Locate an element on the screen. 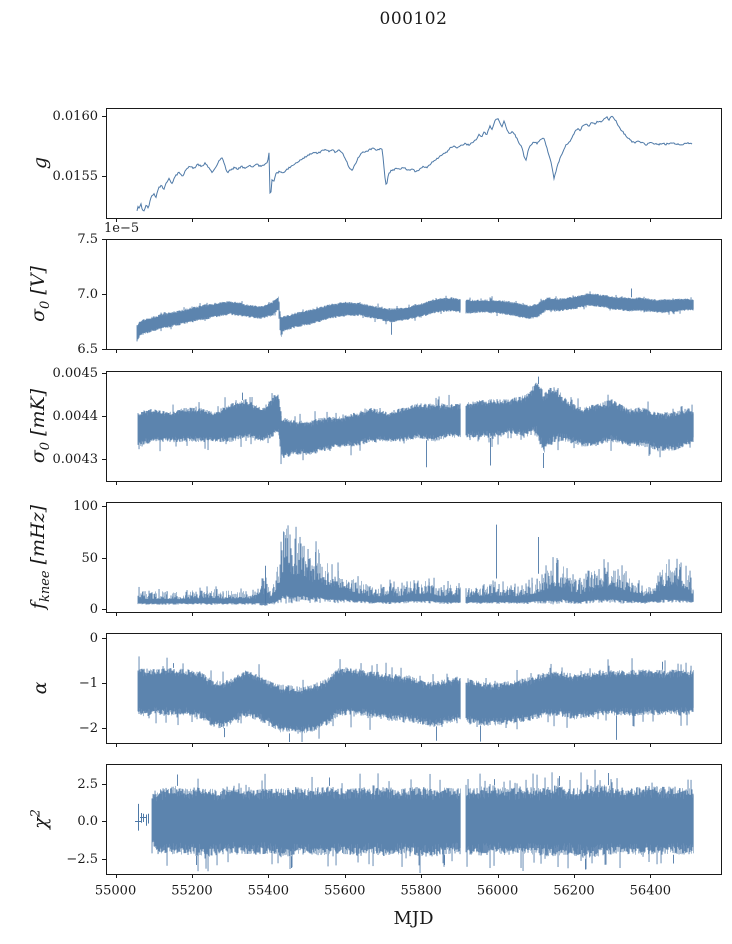  xlabel-mjd: MJD is located at coordinates (413, 918).